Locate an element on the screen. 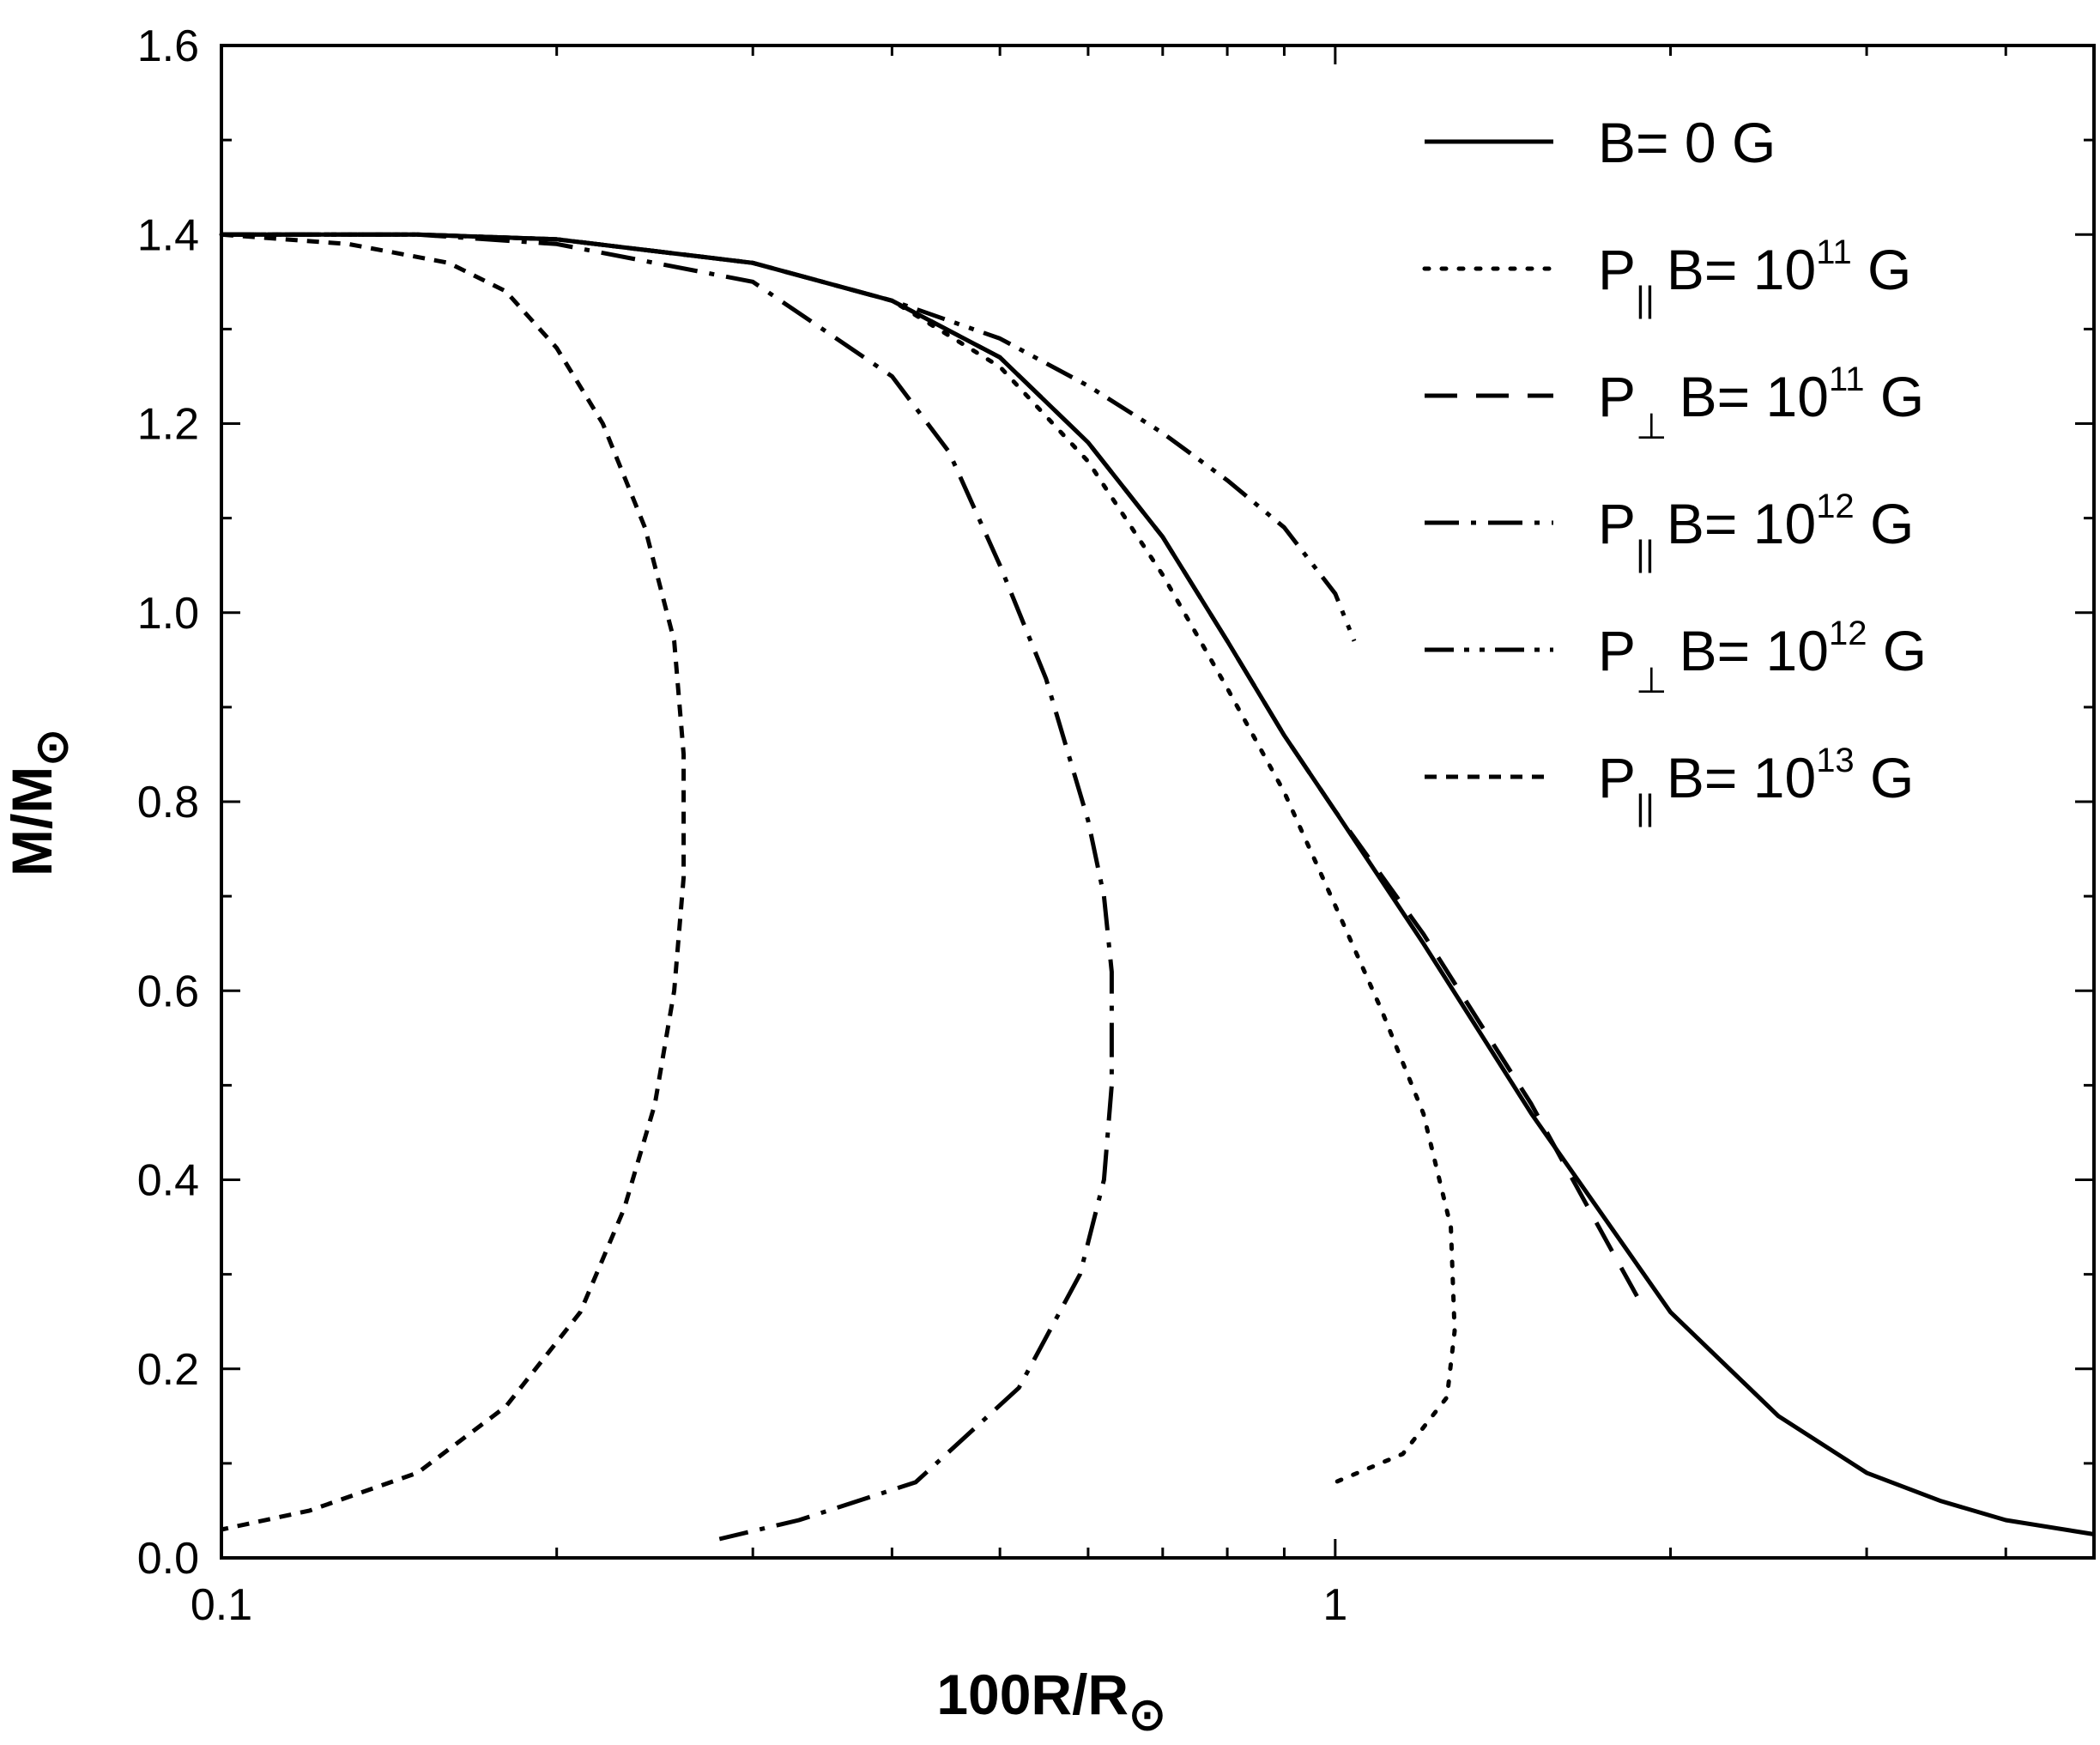 The width and height of the screenshot is (2100, 1745). y-tick-label: 0.6 is located at coordinates (168, 991).